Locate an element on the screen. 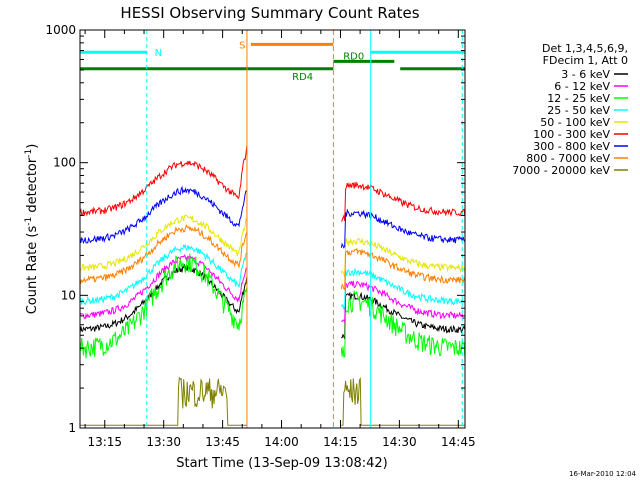 This screenshot has width=640, height=480. series-800-7000keV is located at coordinates (272, 257).